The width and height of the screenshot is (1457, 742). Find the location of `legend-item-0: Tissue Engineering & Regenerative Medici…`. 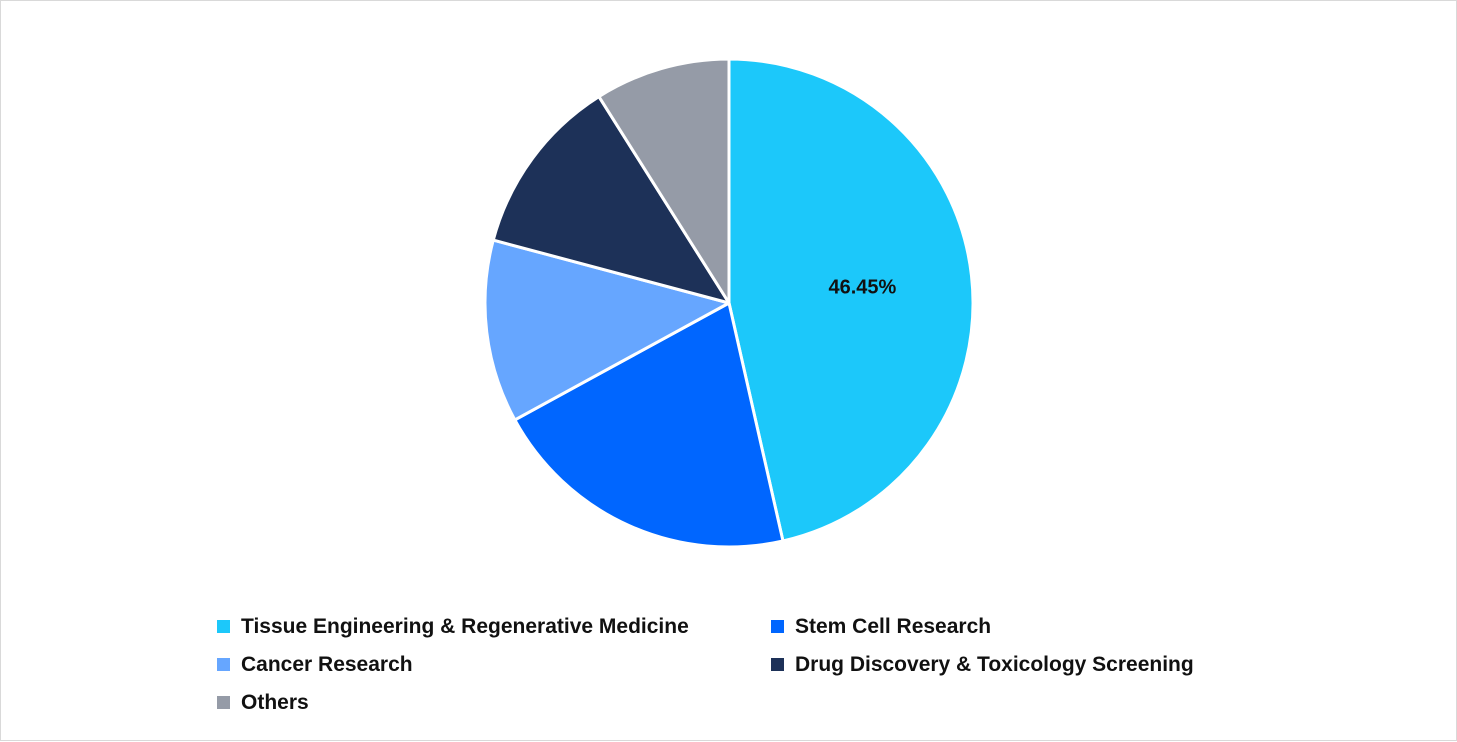

legend-item-0: Tissue Engineering & Regenerative Medici… is located at coordinates (494, 626).